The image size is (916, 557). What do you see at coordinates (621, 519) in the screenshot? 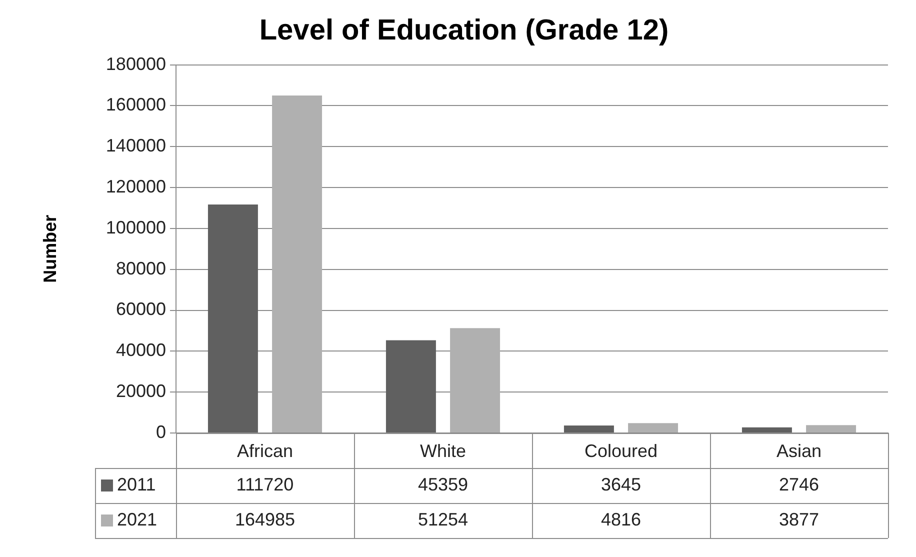
I see `data-label: 4816` at bounding box center [621, 519].